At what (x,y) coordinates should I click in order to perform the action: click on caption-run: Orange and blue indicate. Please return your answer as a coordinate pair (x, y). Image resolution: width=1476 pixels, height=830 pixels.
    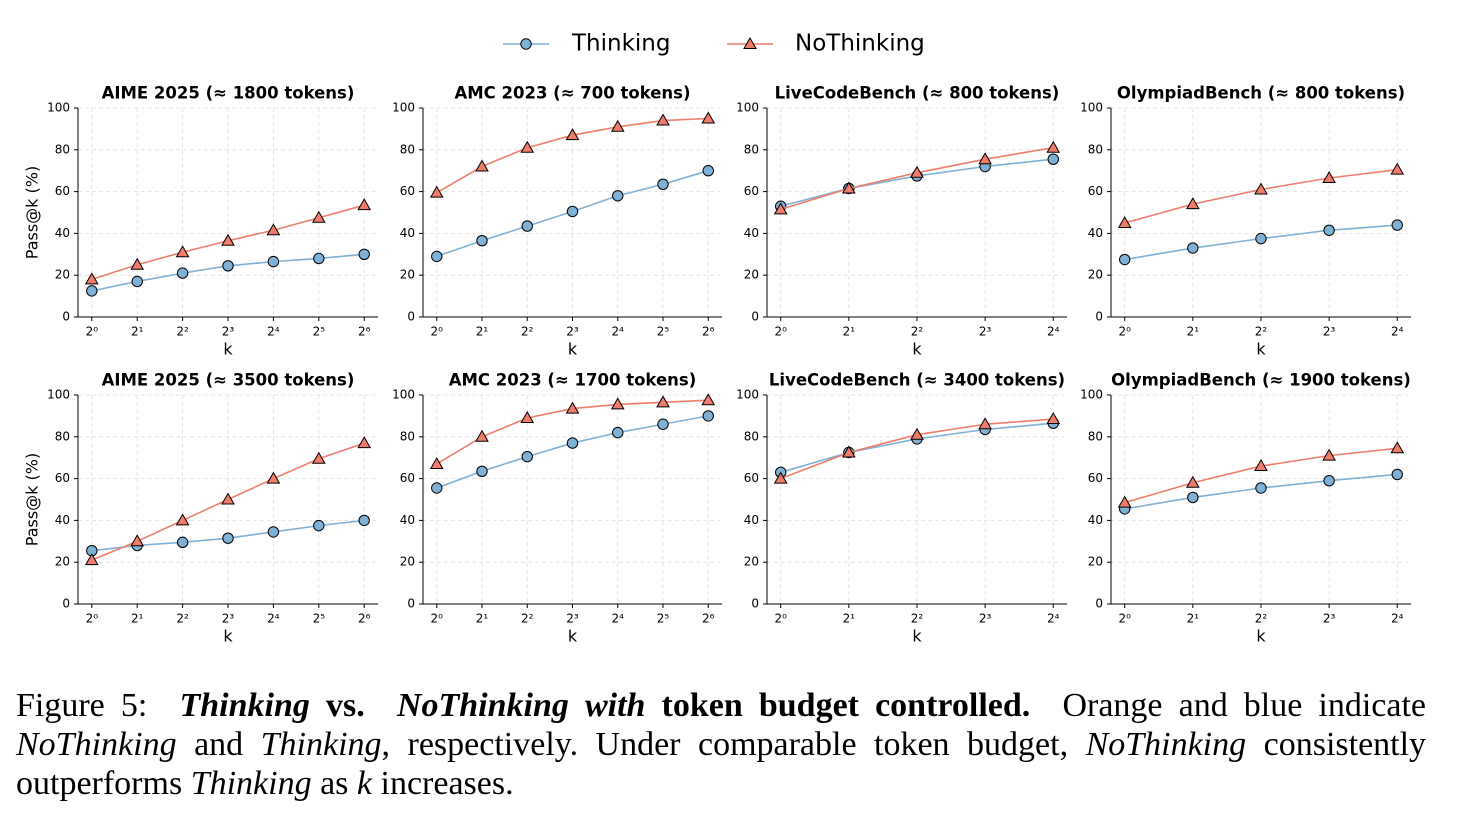
    Looking at the image, I should click on (1244, 705).